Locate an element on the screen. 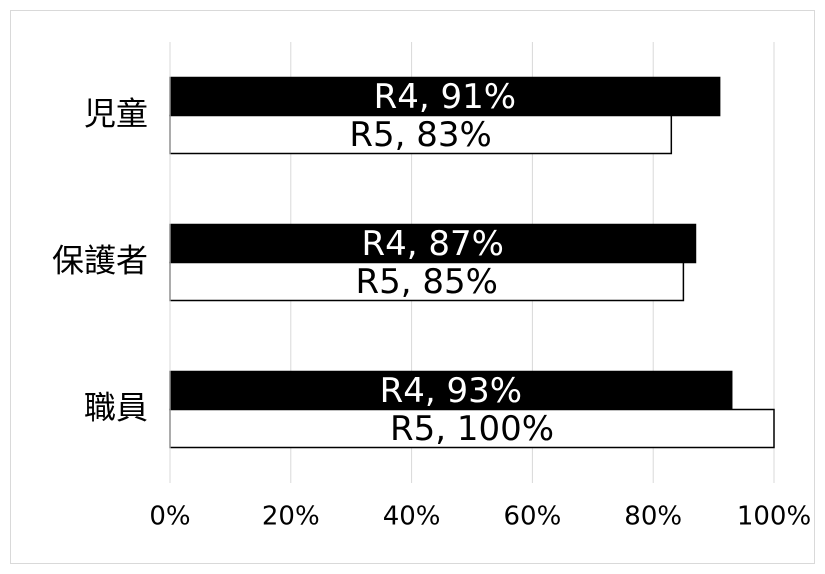 The width and height of the screenshot is (825, 574). x-tick-label: 60% is located at coordinates (533, 517).